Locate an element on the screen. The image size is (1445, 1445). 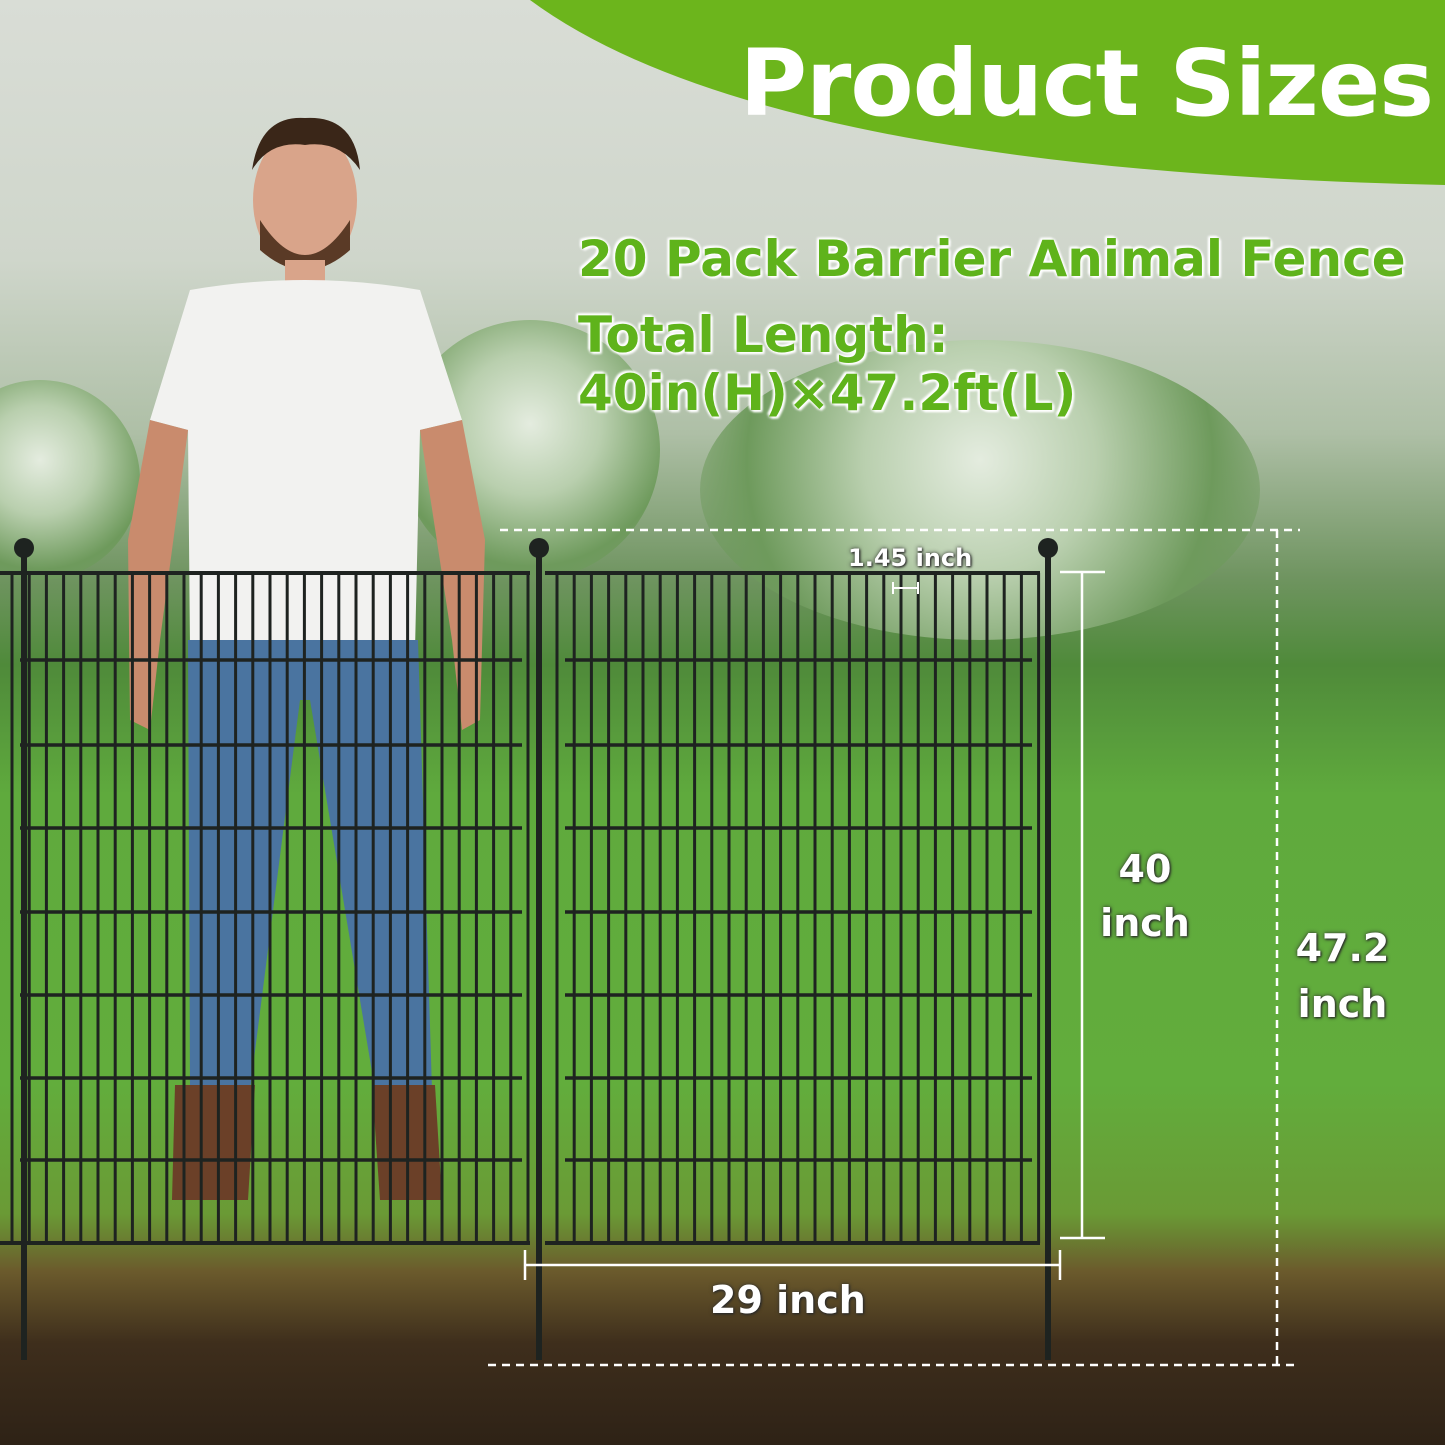
background-bush is located at coordinates (980, 490).